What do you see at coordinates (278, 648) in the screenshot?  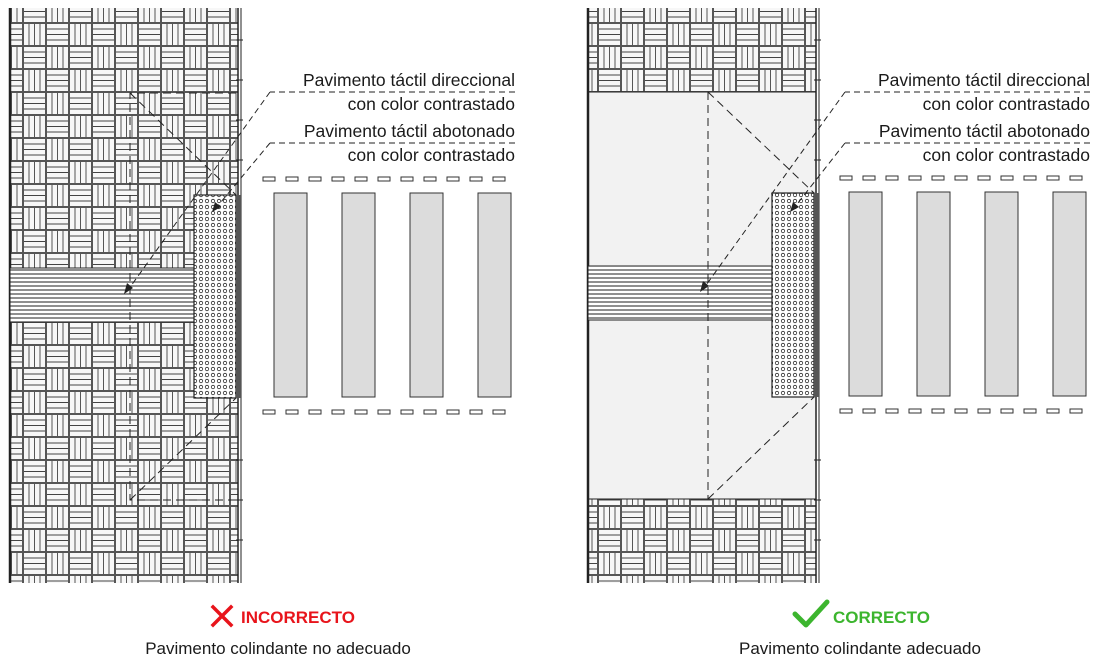 I see `caption-left: Pavimento colindante no adecuado` at bounding box center [278, 648].